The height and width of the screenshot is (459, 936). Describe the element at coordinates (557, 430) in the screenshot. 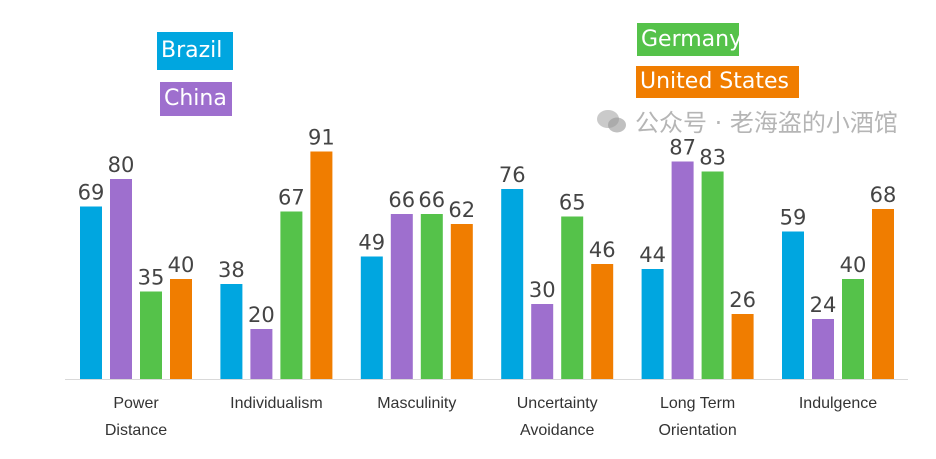

I see `category-label: Avoidance` at that location.